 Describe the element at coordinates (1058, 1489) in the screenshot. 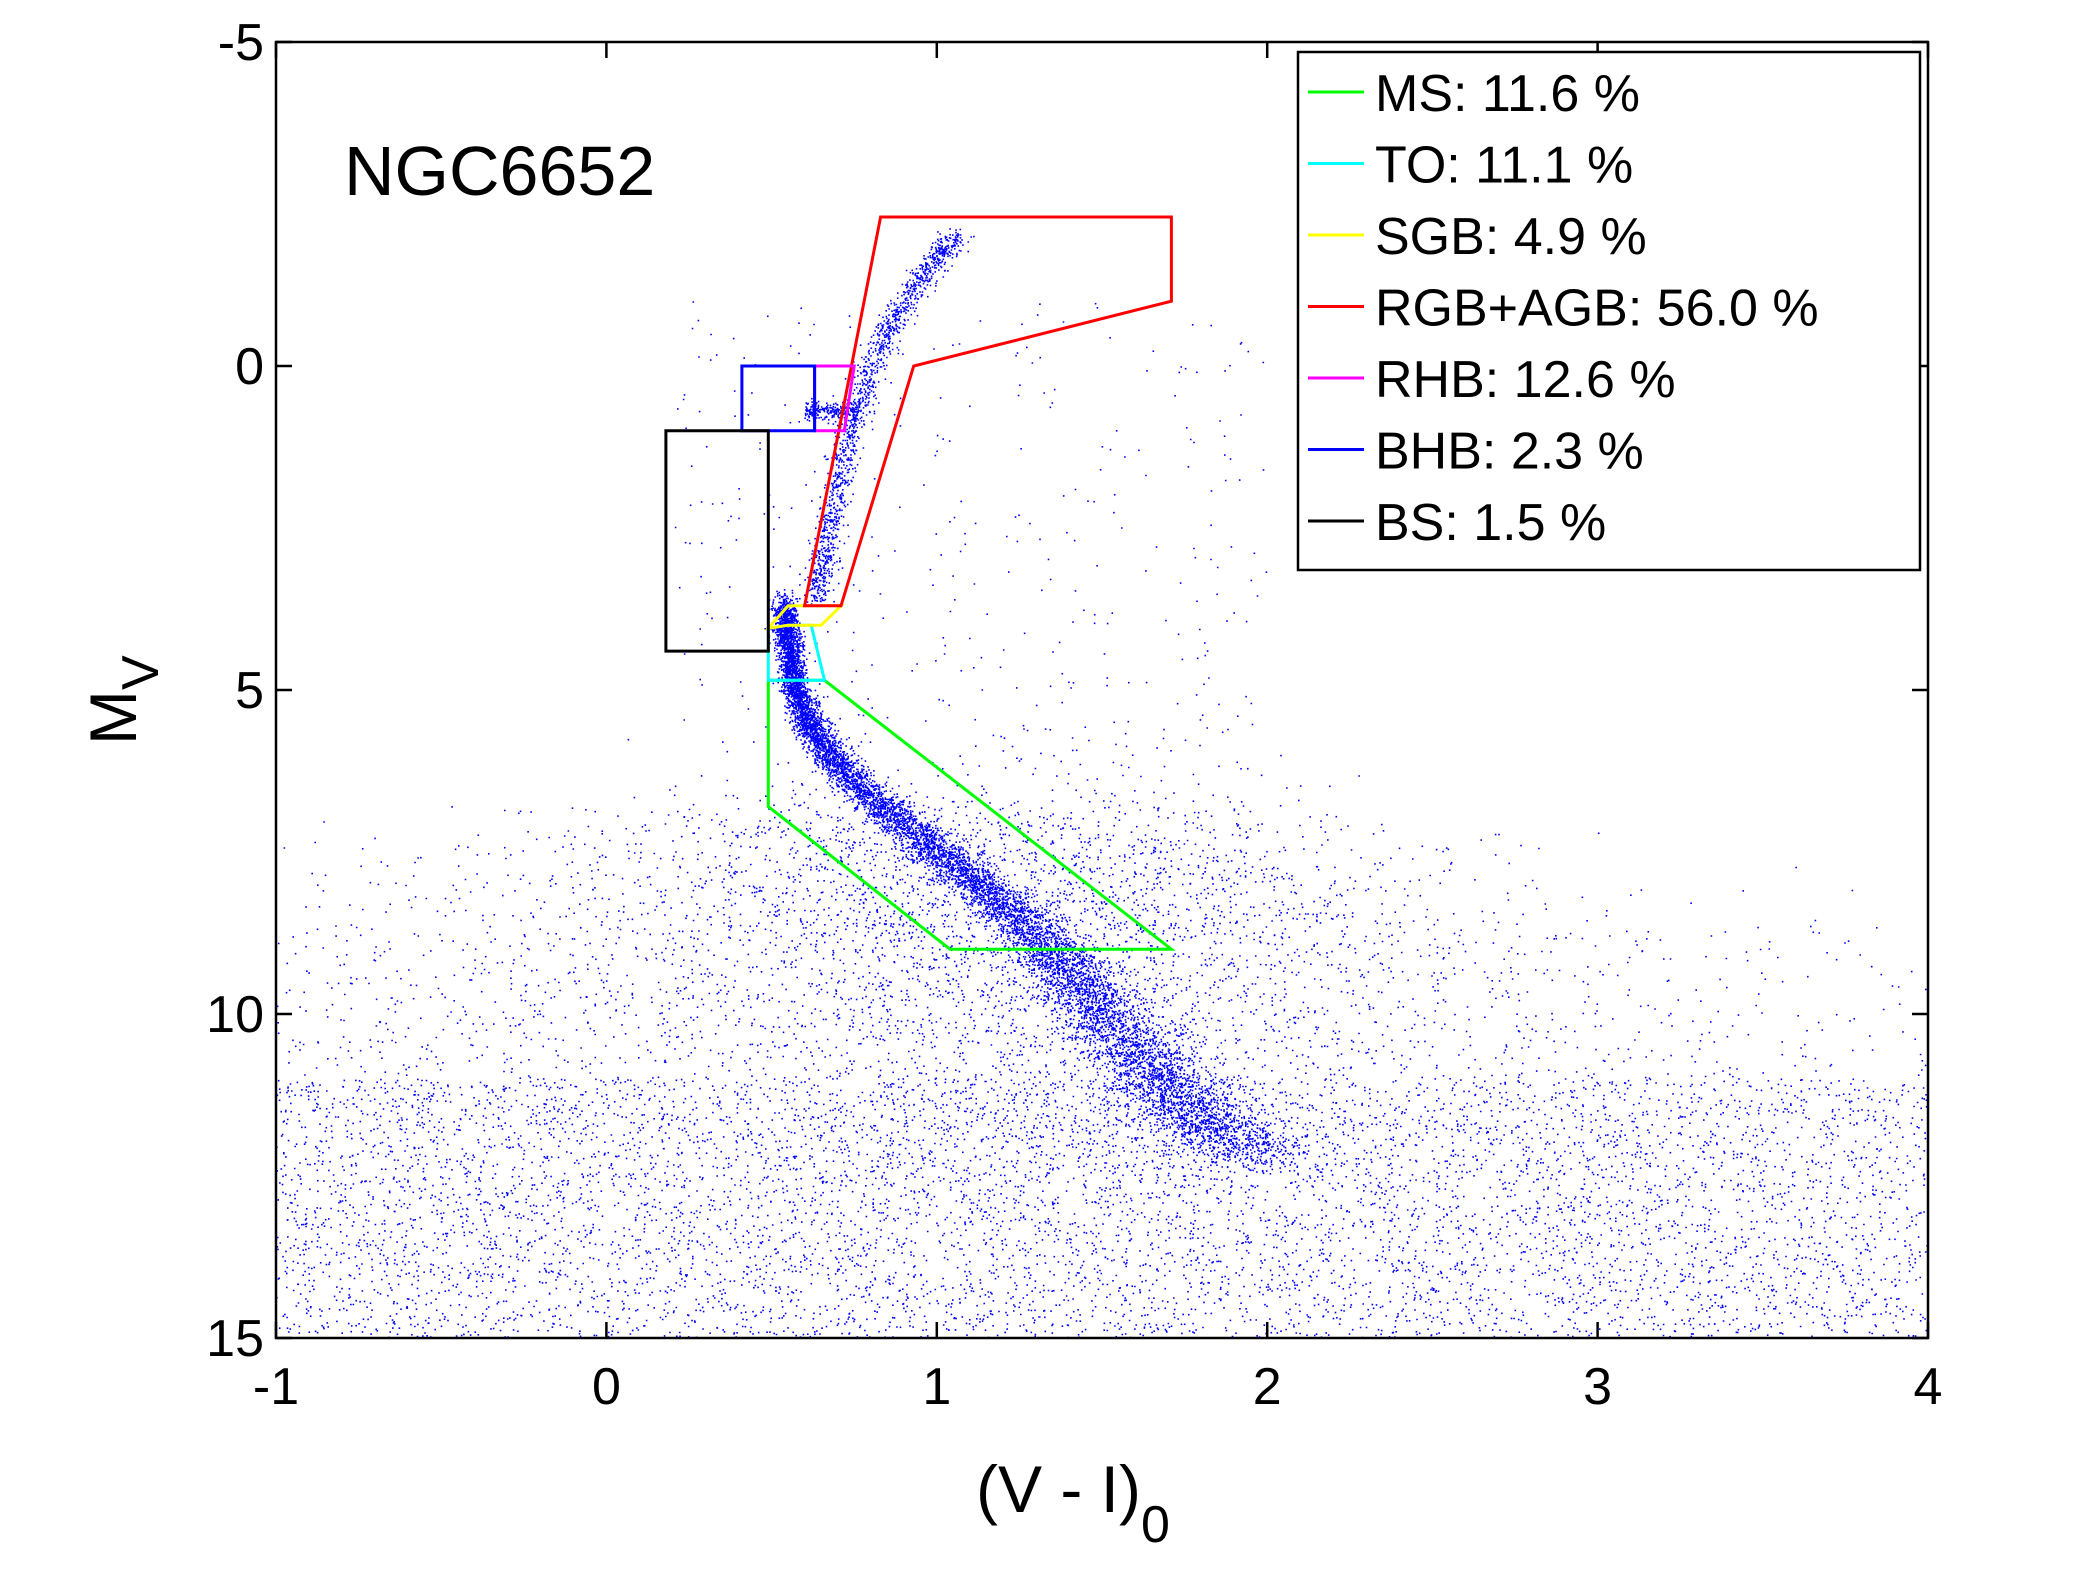

I see `x-axis-label-main: (V - I)` at that location.